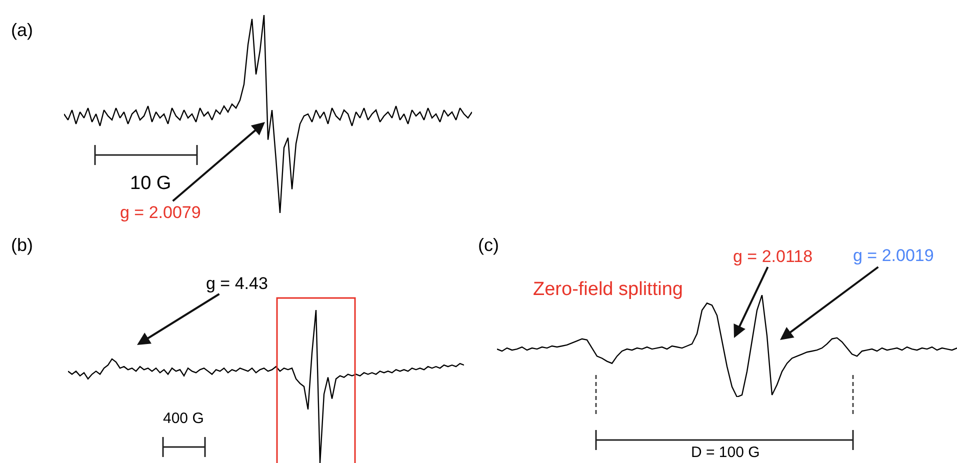 This screenshot has width=957, height=463. Describe the element at coordinates (22, 30) in the screenshot. I see `chart-title: (a)` at that location.